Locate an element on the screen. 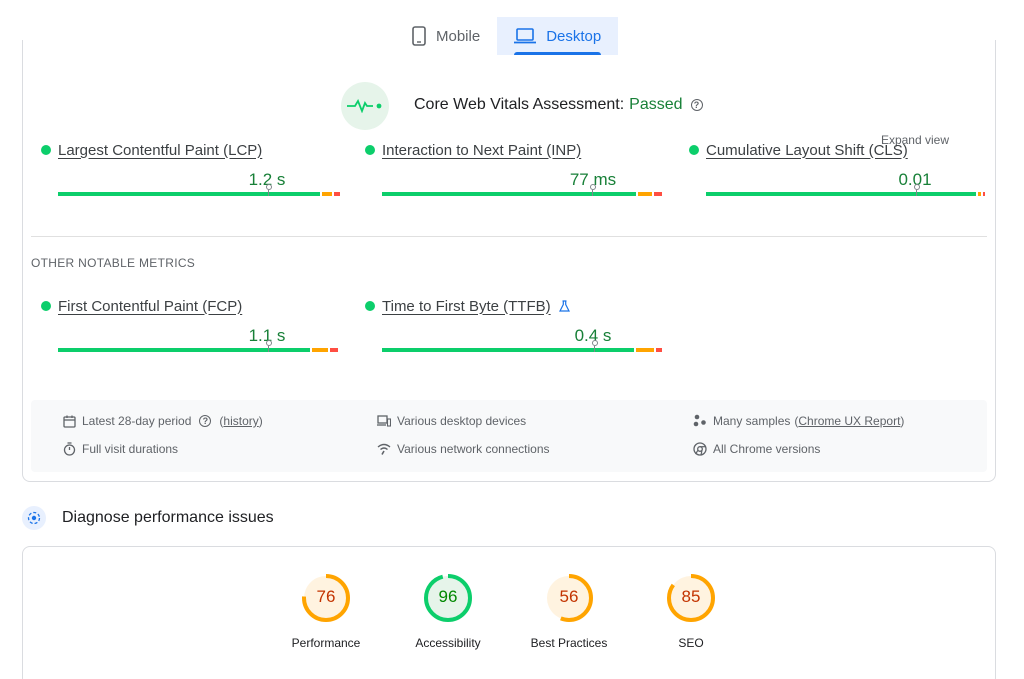 The height and width of the screenshot is (679, 1024). metric-cls-name: Cumulative Layout Shift (CLS) is located at coordinates (807, 150).